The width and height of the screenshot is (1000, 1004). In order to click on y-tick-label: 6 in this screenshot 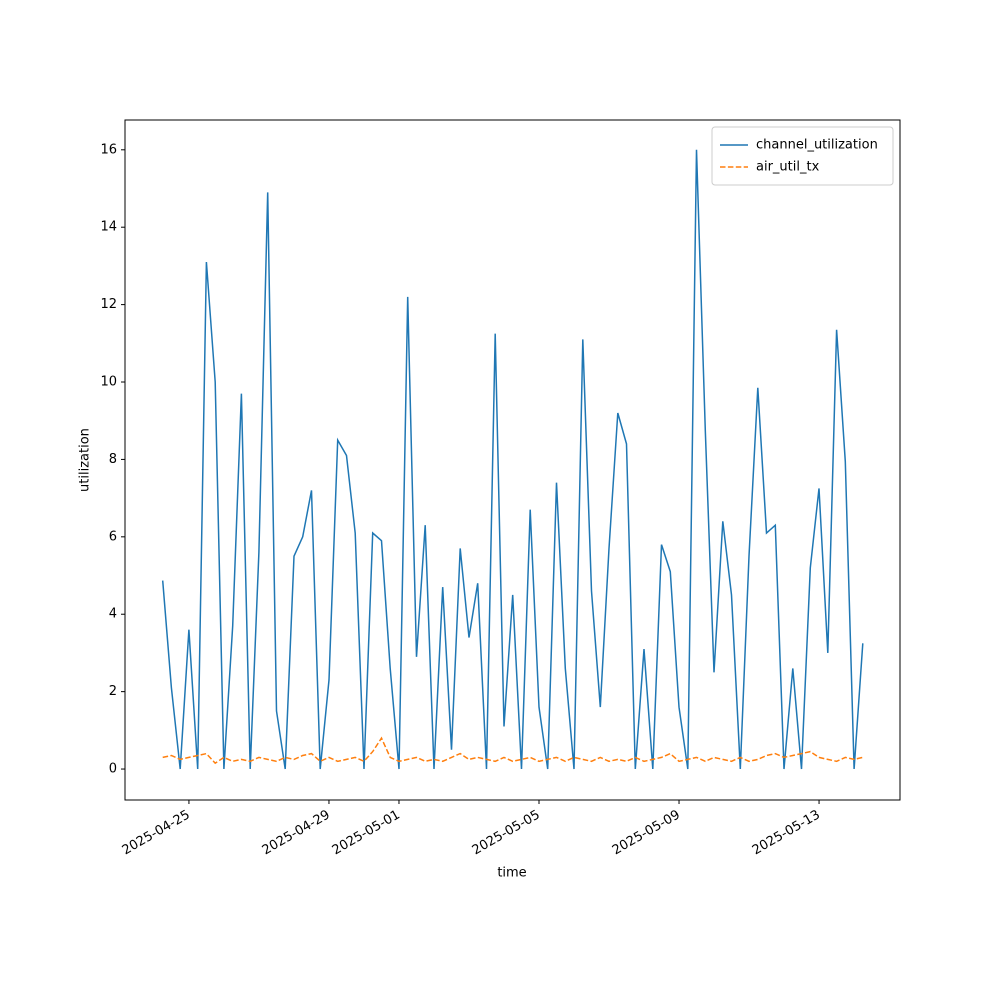, I will do `click(113, 536)`.